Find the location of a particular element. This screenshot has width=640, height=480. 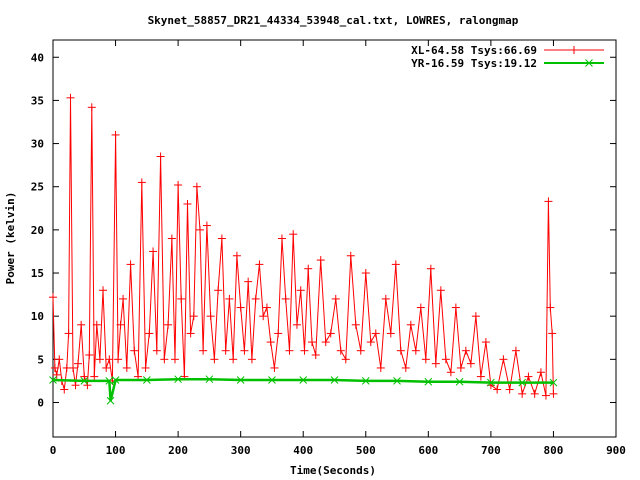

series-line is located at coordinates (303, 389).